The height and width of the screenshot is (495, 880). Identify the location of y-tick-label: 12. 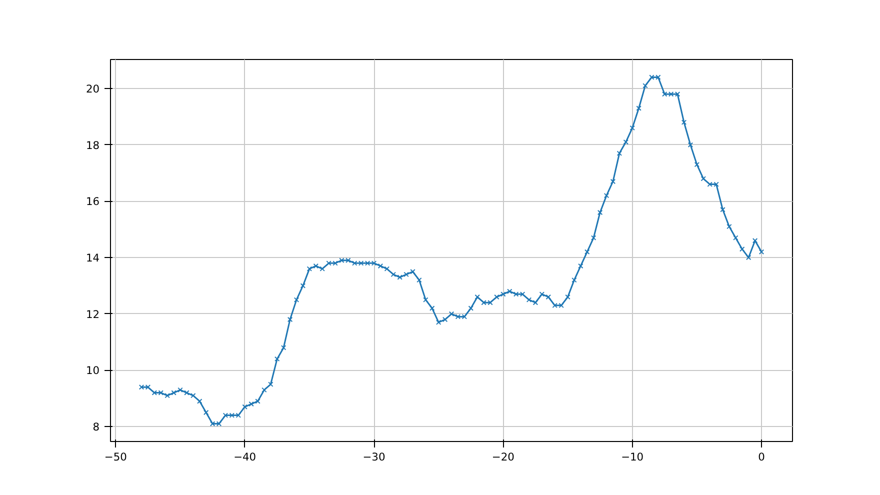
(93, 314).